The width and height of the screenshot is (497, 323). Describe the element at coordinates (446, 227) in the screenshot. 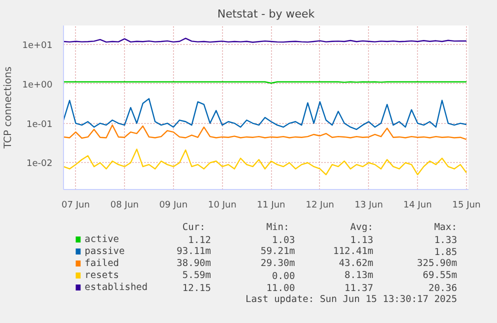

I see `text: Max:` at that location.